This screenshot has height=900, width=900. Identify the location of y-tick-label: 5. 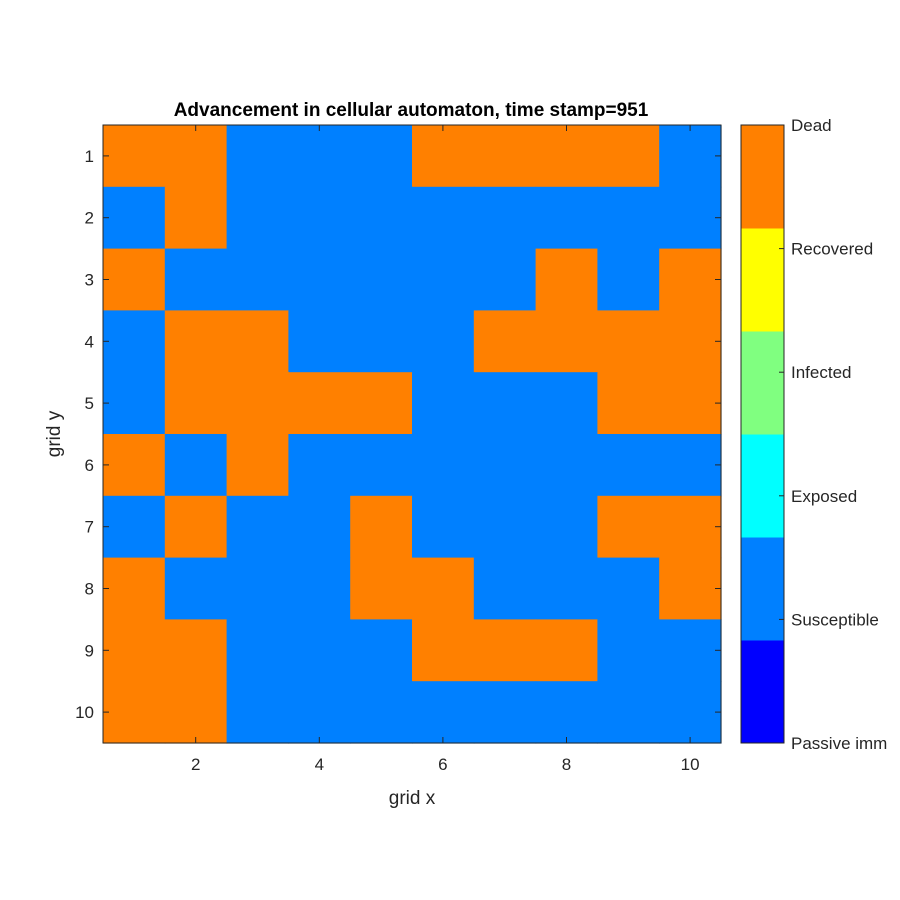
(89, 403).